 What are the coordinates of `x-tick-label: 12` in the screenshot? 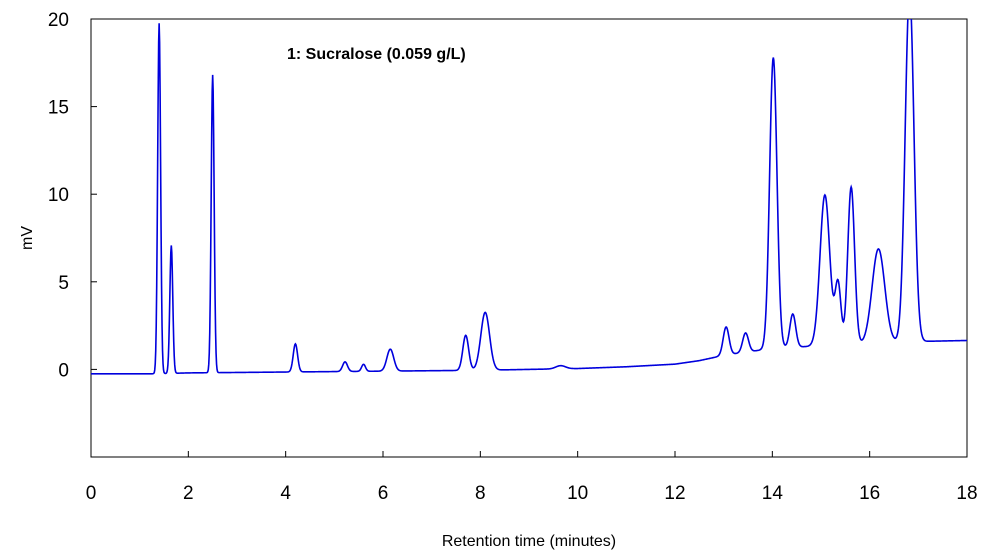 It's located at (674, 493).